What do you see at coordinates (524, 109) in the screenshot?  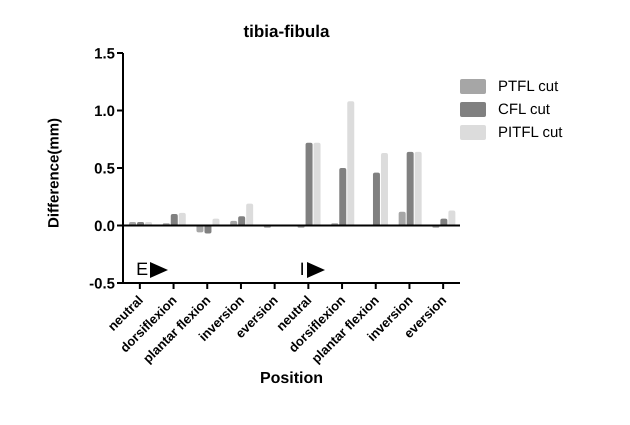 I see `legend-label: CFL cut` at bounding box center [524, 109].